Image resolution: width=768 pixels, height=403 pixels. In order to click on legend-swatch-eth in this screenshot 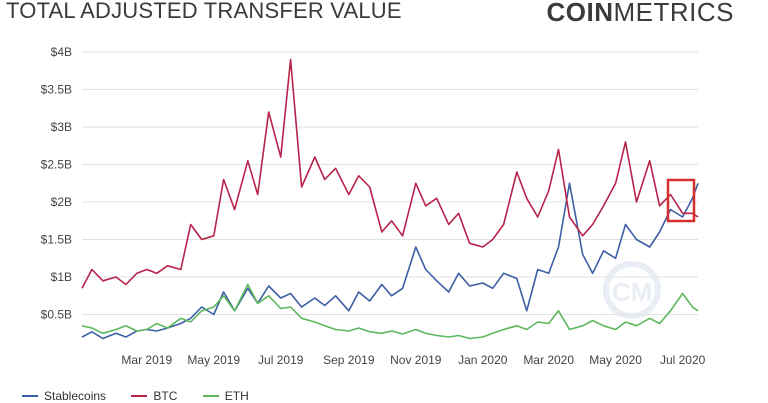, I will do `click(210, 396)`.